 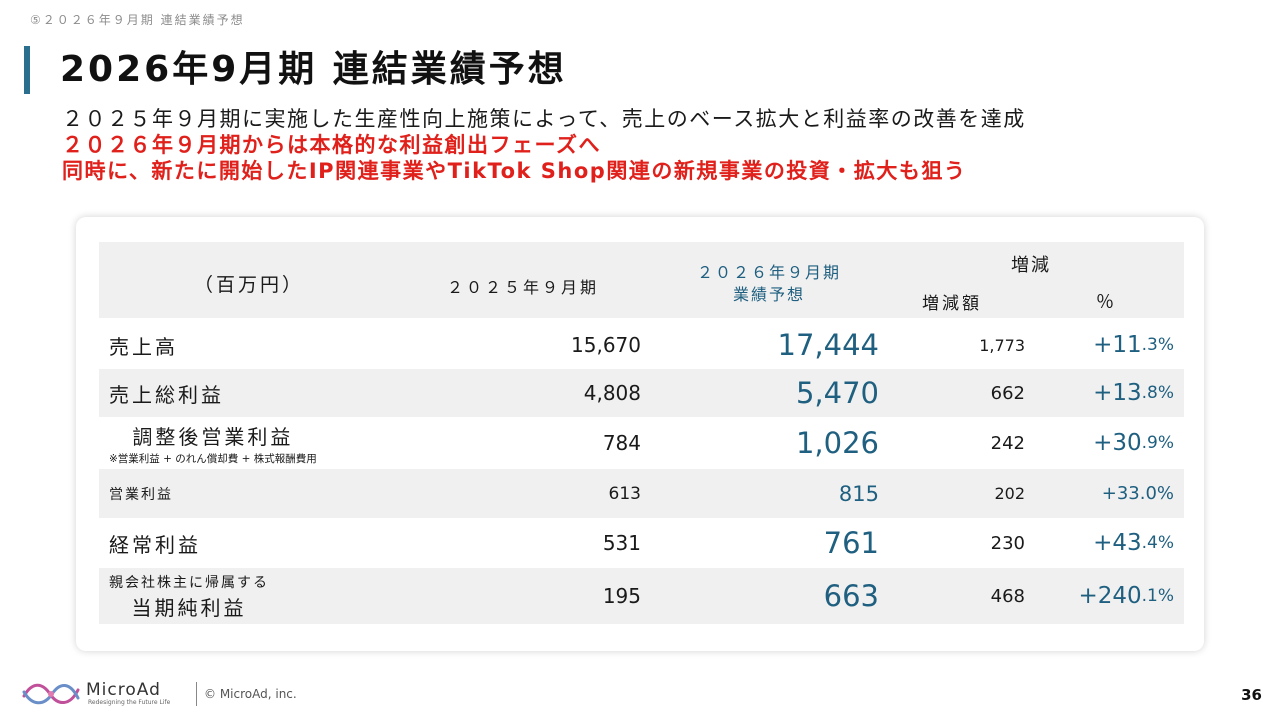 I want to click on change-pct-frac: .3%, so click(x=1157, y=345).